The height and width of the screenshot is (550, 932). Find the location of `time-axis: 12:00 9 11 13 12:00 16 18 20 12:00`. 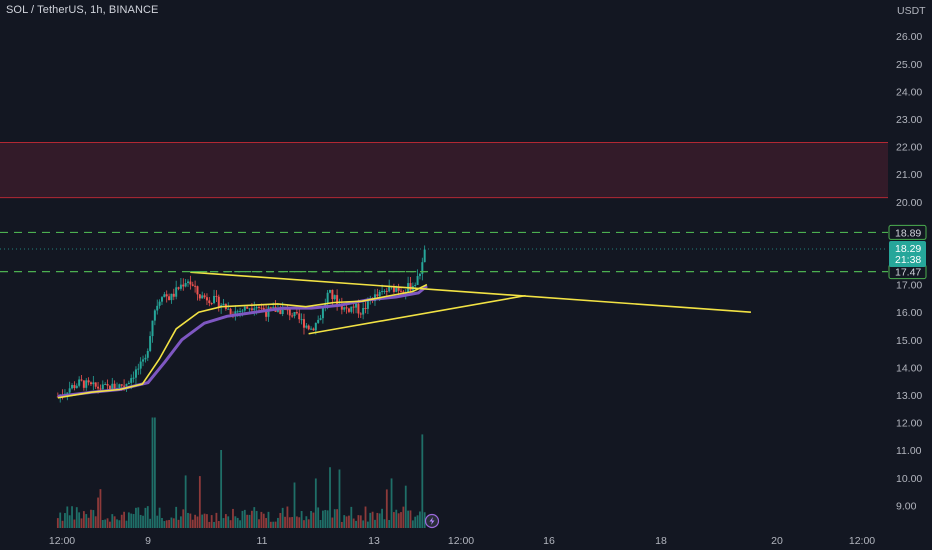

time-axis: 12:00 9 11 13 12:00 16 18 20 12:00 is located at coordinates (466, 540).